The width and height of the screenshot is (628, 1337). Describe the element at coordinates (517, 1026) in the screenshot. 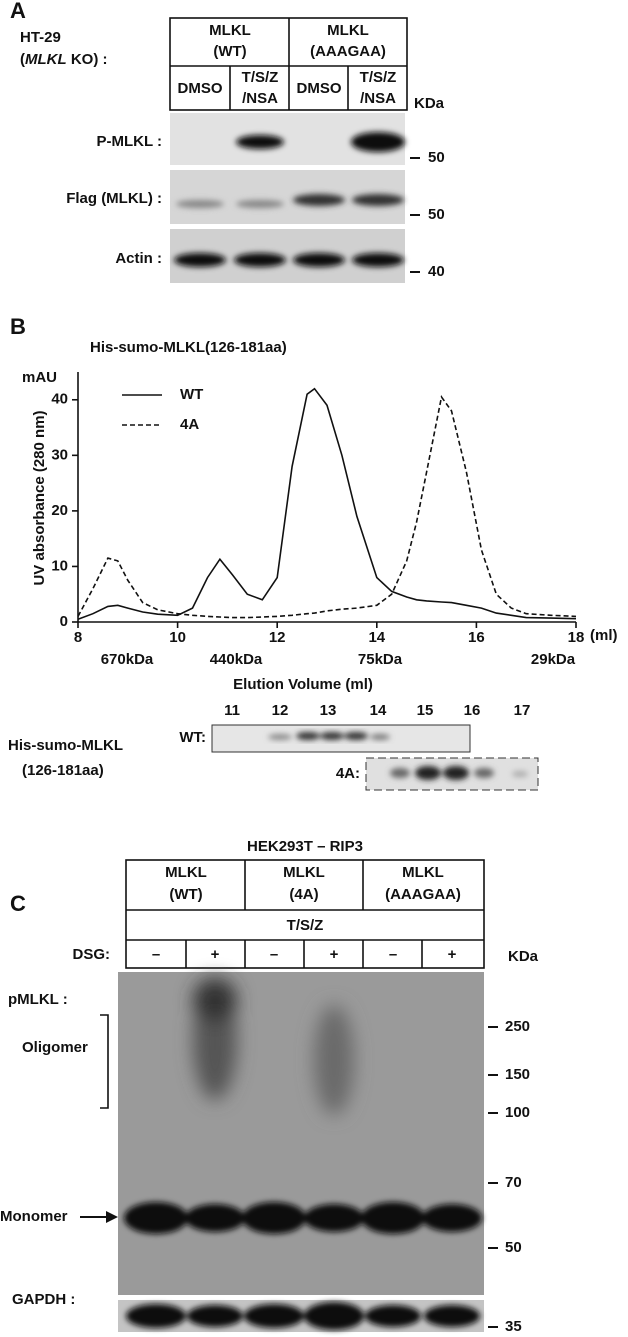

I see `marker: 250` at that location.